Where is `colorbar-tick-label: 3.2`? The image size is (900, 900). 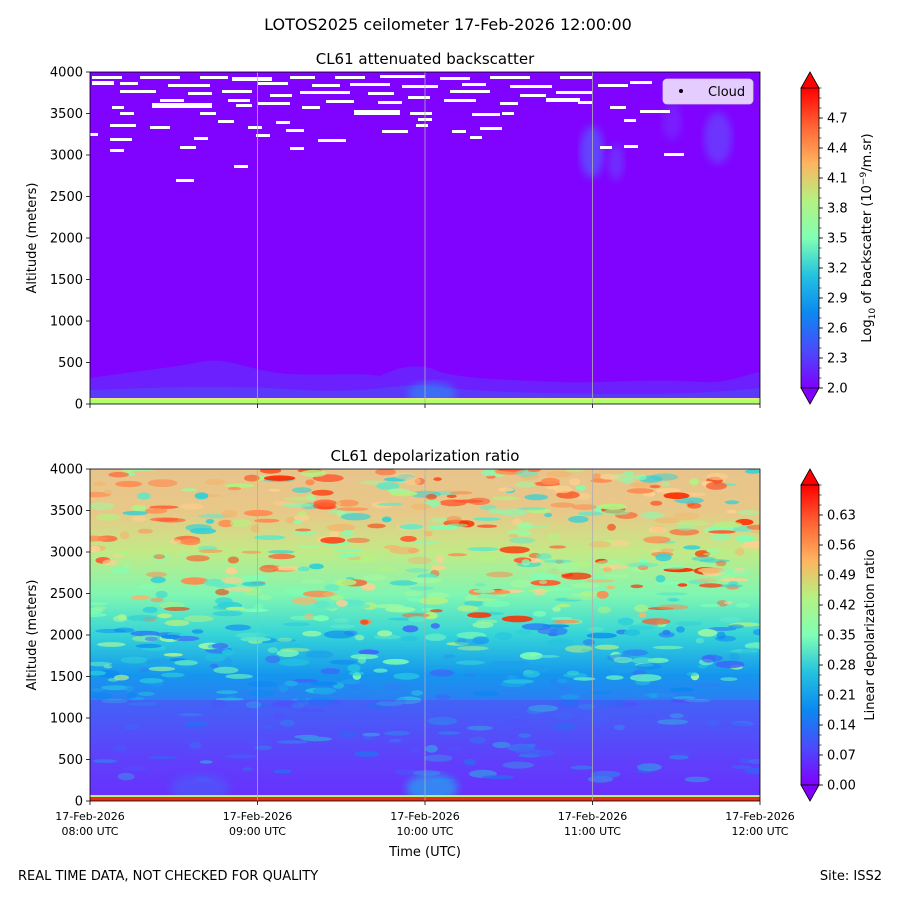
colorbar-tick-label: 3.2 is located at coordinates (837, 269).